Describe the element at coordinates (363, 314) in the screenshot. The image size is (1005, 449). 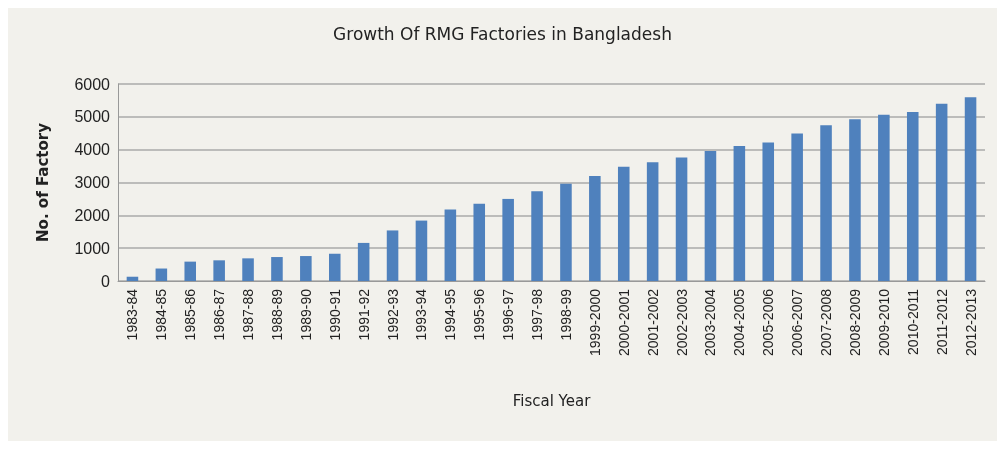
I see `x-tick-label: 1991-92` at that location.